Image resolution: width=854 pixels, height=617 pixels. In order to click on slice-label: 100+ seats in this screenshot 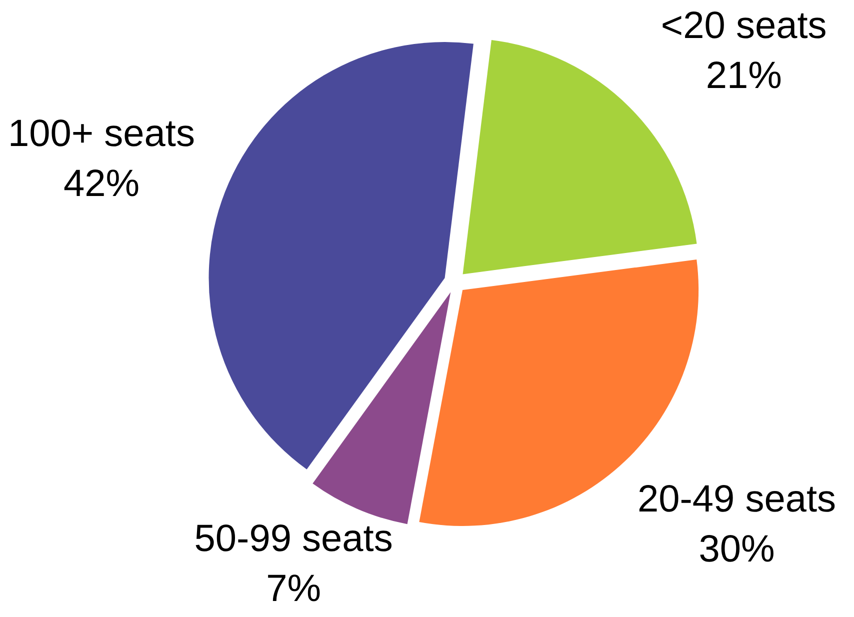, I will do `click(101, 133)`.